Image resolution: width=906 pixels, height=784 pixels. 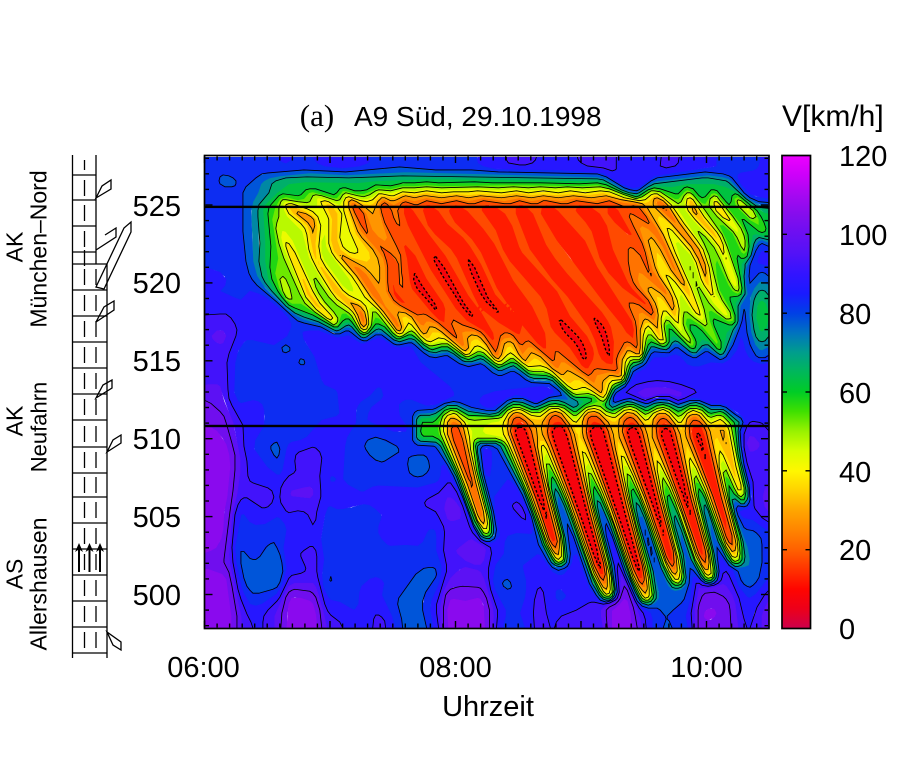 What do you see at coordinates (855, 473) in the screenshot?
I see `svg-text: 40` at bounding box center [855, 473].